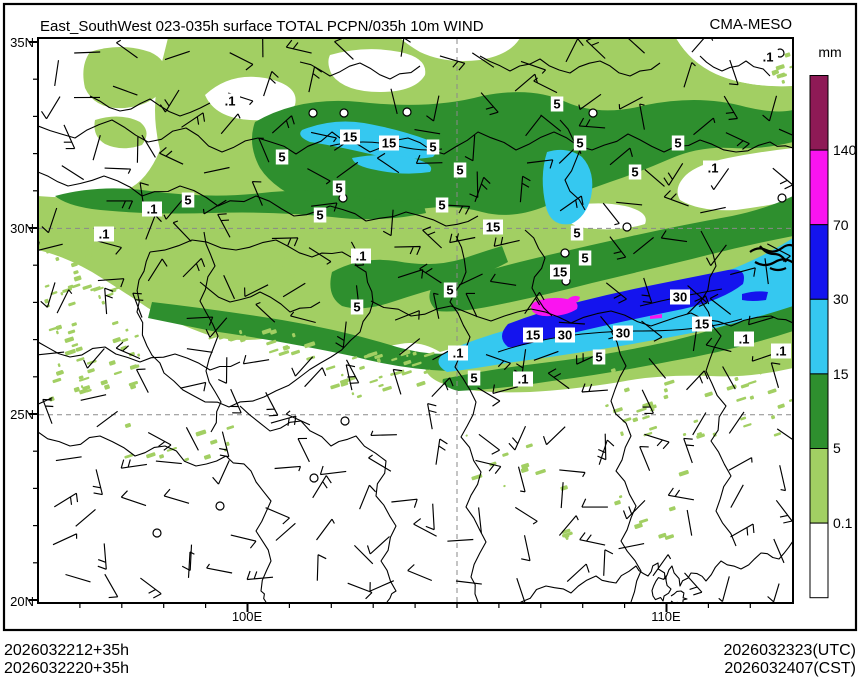 Image resolution: width=860 pixels, height=677 pixels. I want to click on lat-label-20n: 20N, so click(22, 601).